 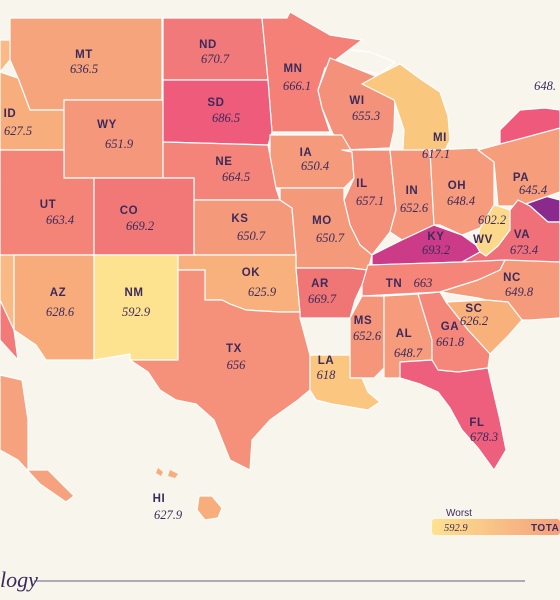 I want to click on state-fl, so click(x=453, y=415).